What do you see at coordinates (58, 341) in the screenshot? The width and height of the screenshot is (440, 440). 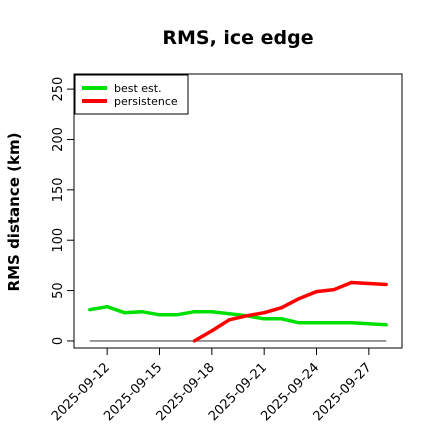 I see `y-tick-label: 0` at bounding box center [58, 341].